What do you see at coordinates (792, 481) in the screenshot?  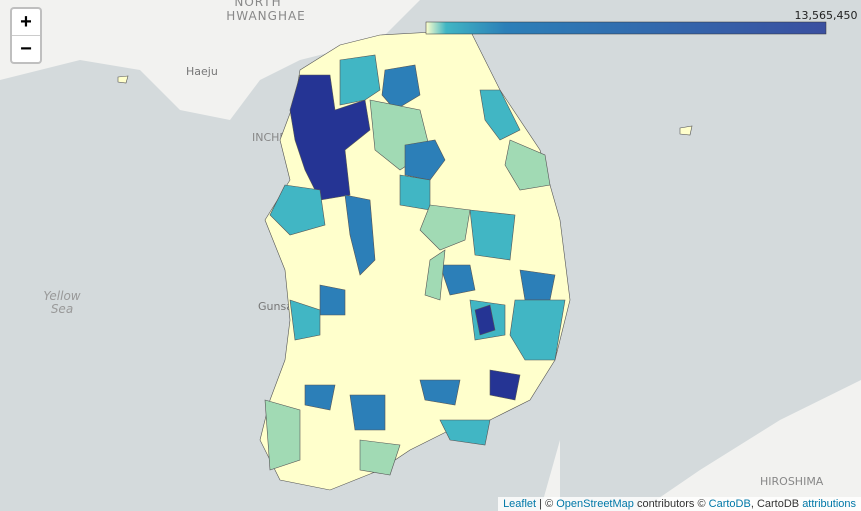 I see `place-label: HIROSHIMA` at bounding box center [792, 481].